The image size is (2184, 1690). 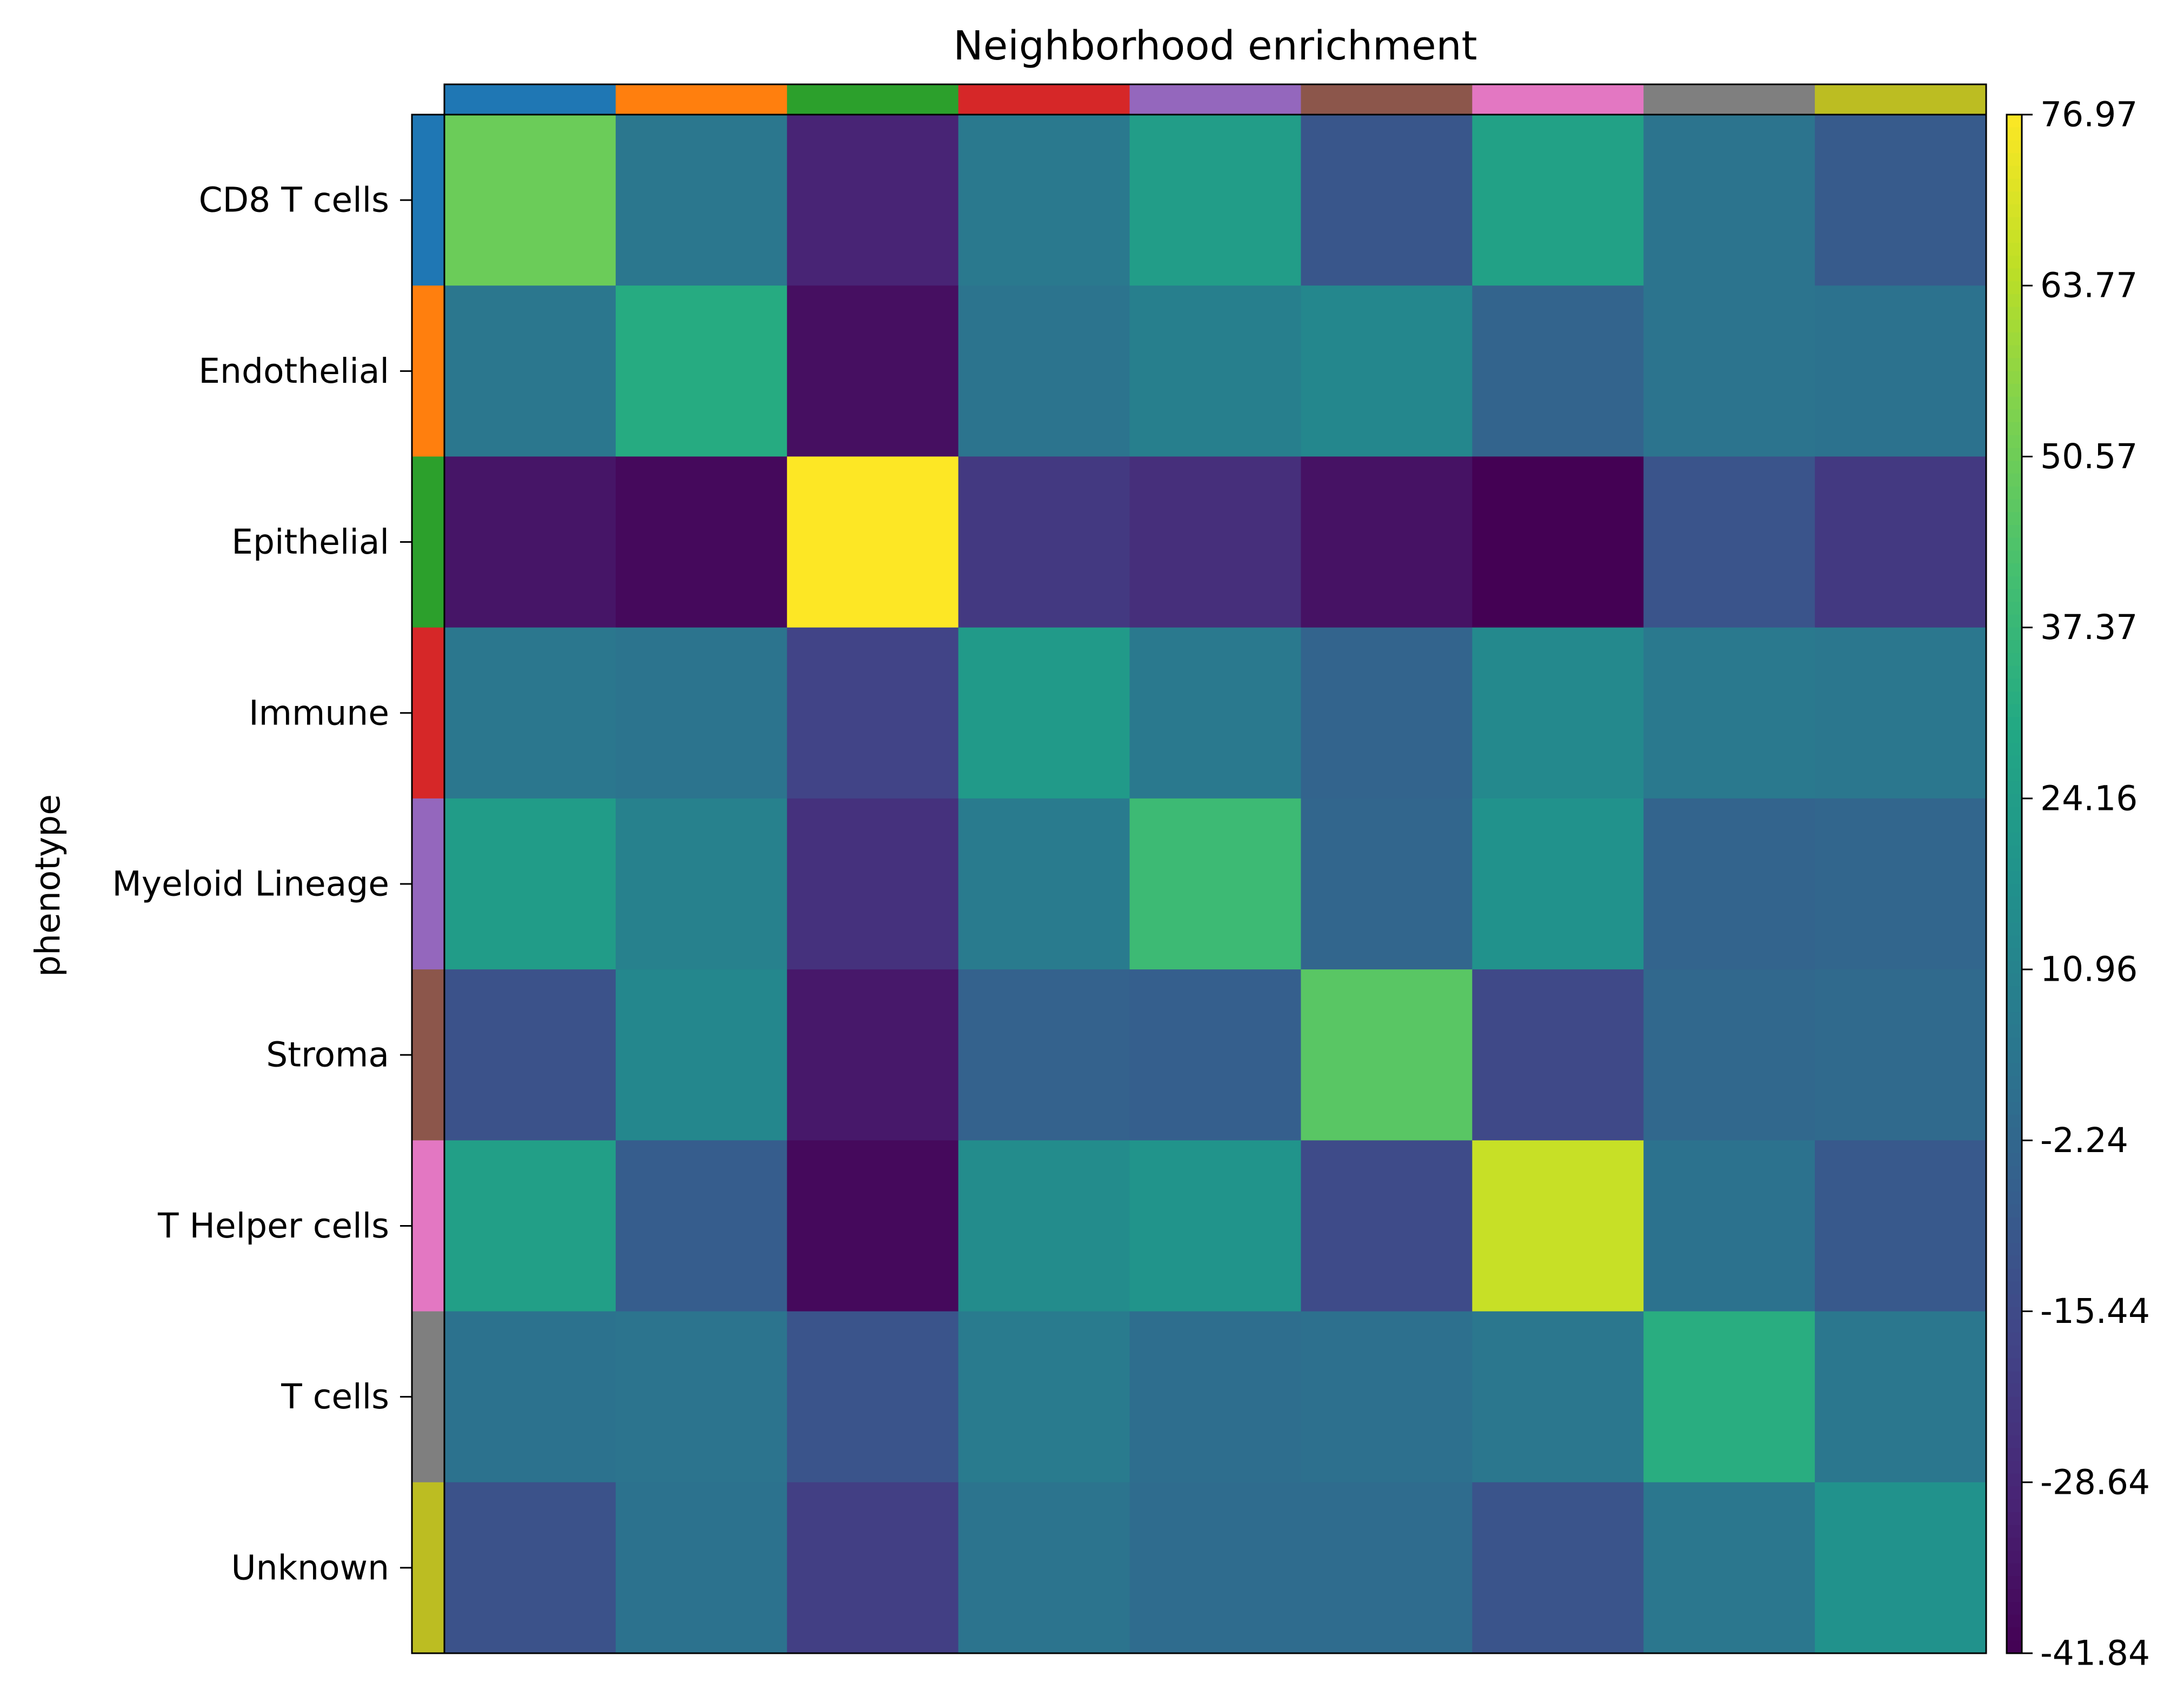 I want to click on column-category-bar, so click(x=1215, y=99).